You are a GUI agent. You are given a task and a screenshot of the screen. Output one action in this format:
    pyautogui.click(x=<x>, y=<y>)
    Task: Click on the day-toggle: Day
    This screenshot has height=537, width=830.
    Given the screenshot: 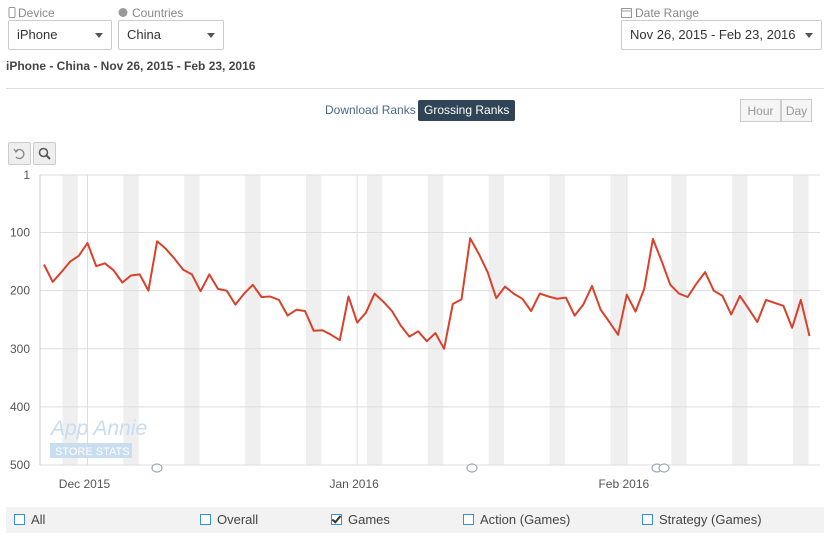 What is the action you would take?
    pyautogui.click(x=796, y=110)
    